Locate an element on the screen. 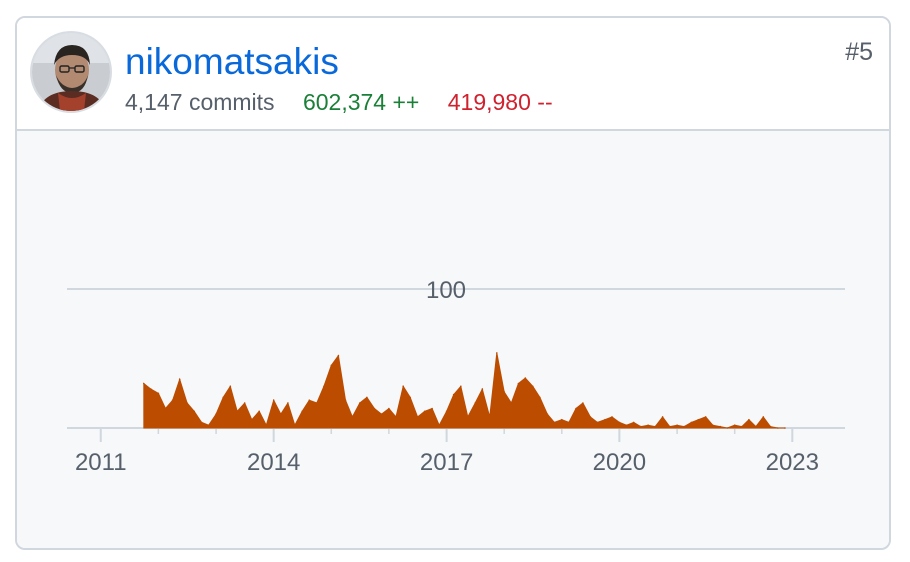 Image resolution: width=910 pixels, height=562 pixels. y-tick-label: 100 is located at coordinates (446, 290).